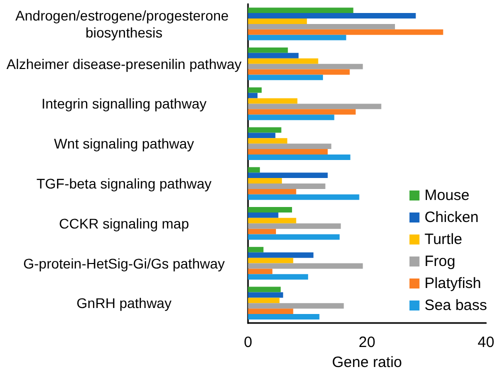 The width and height of the screenshot is (498, 375). I want to click on x-tick-label: 20, so click(367, 343).